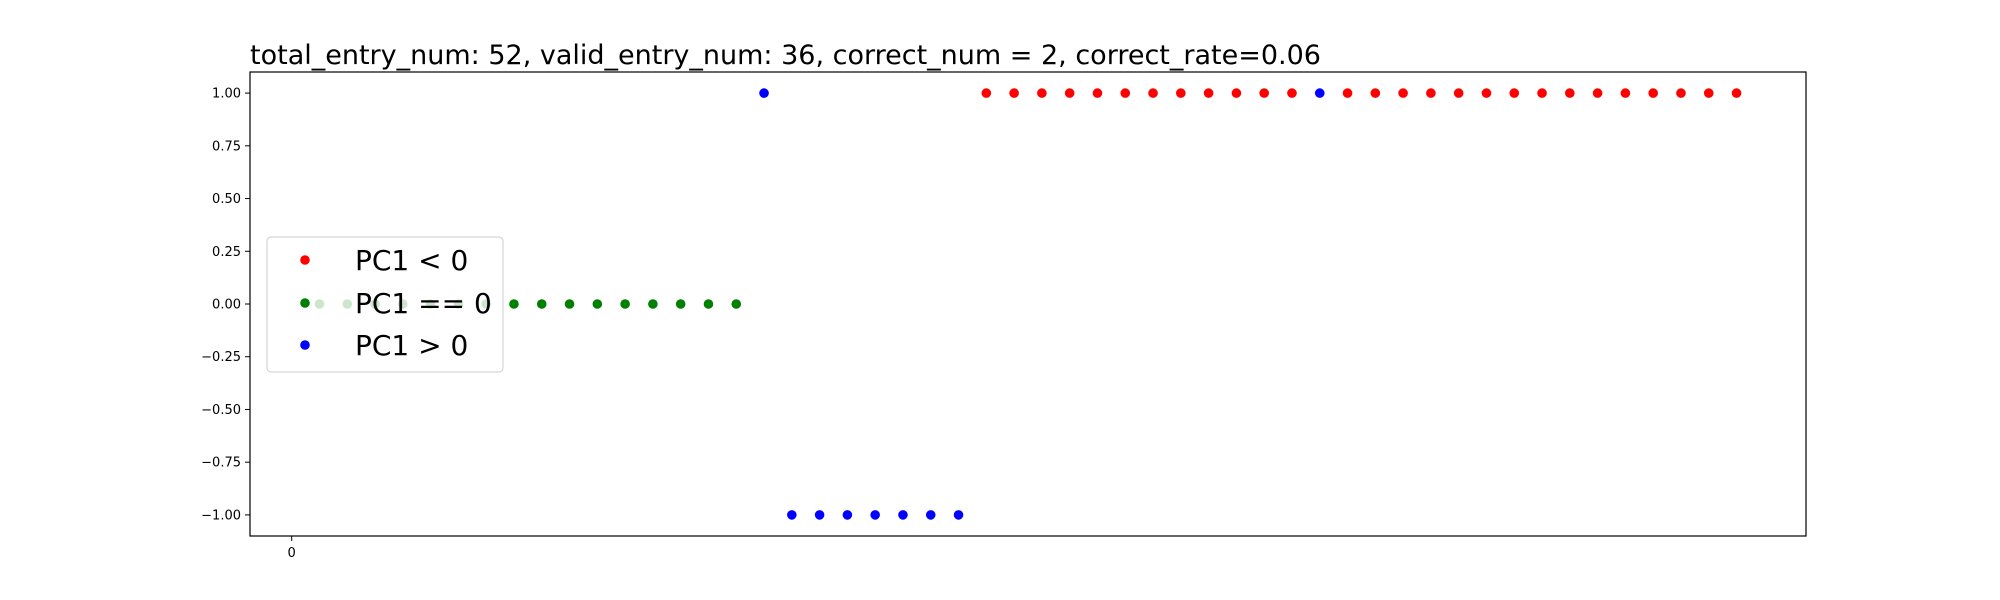 The image size is (2000, 600). I want to click on y-tick-label: −0.75, so click(221, 463).